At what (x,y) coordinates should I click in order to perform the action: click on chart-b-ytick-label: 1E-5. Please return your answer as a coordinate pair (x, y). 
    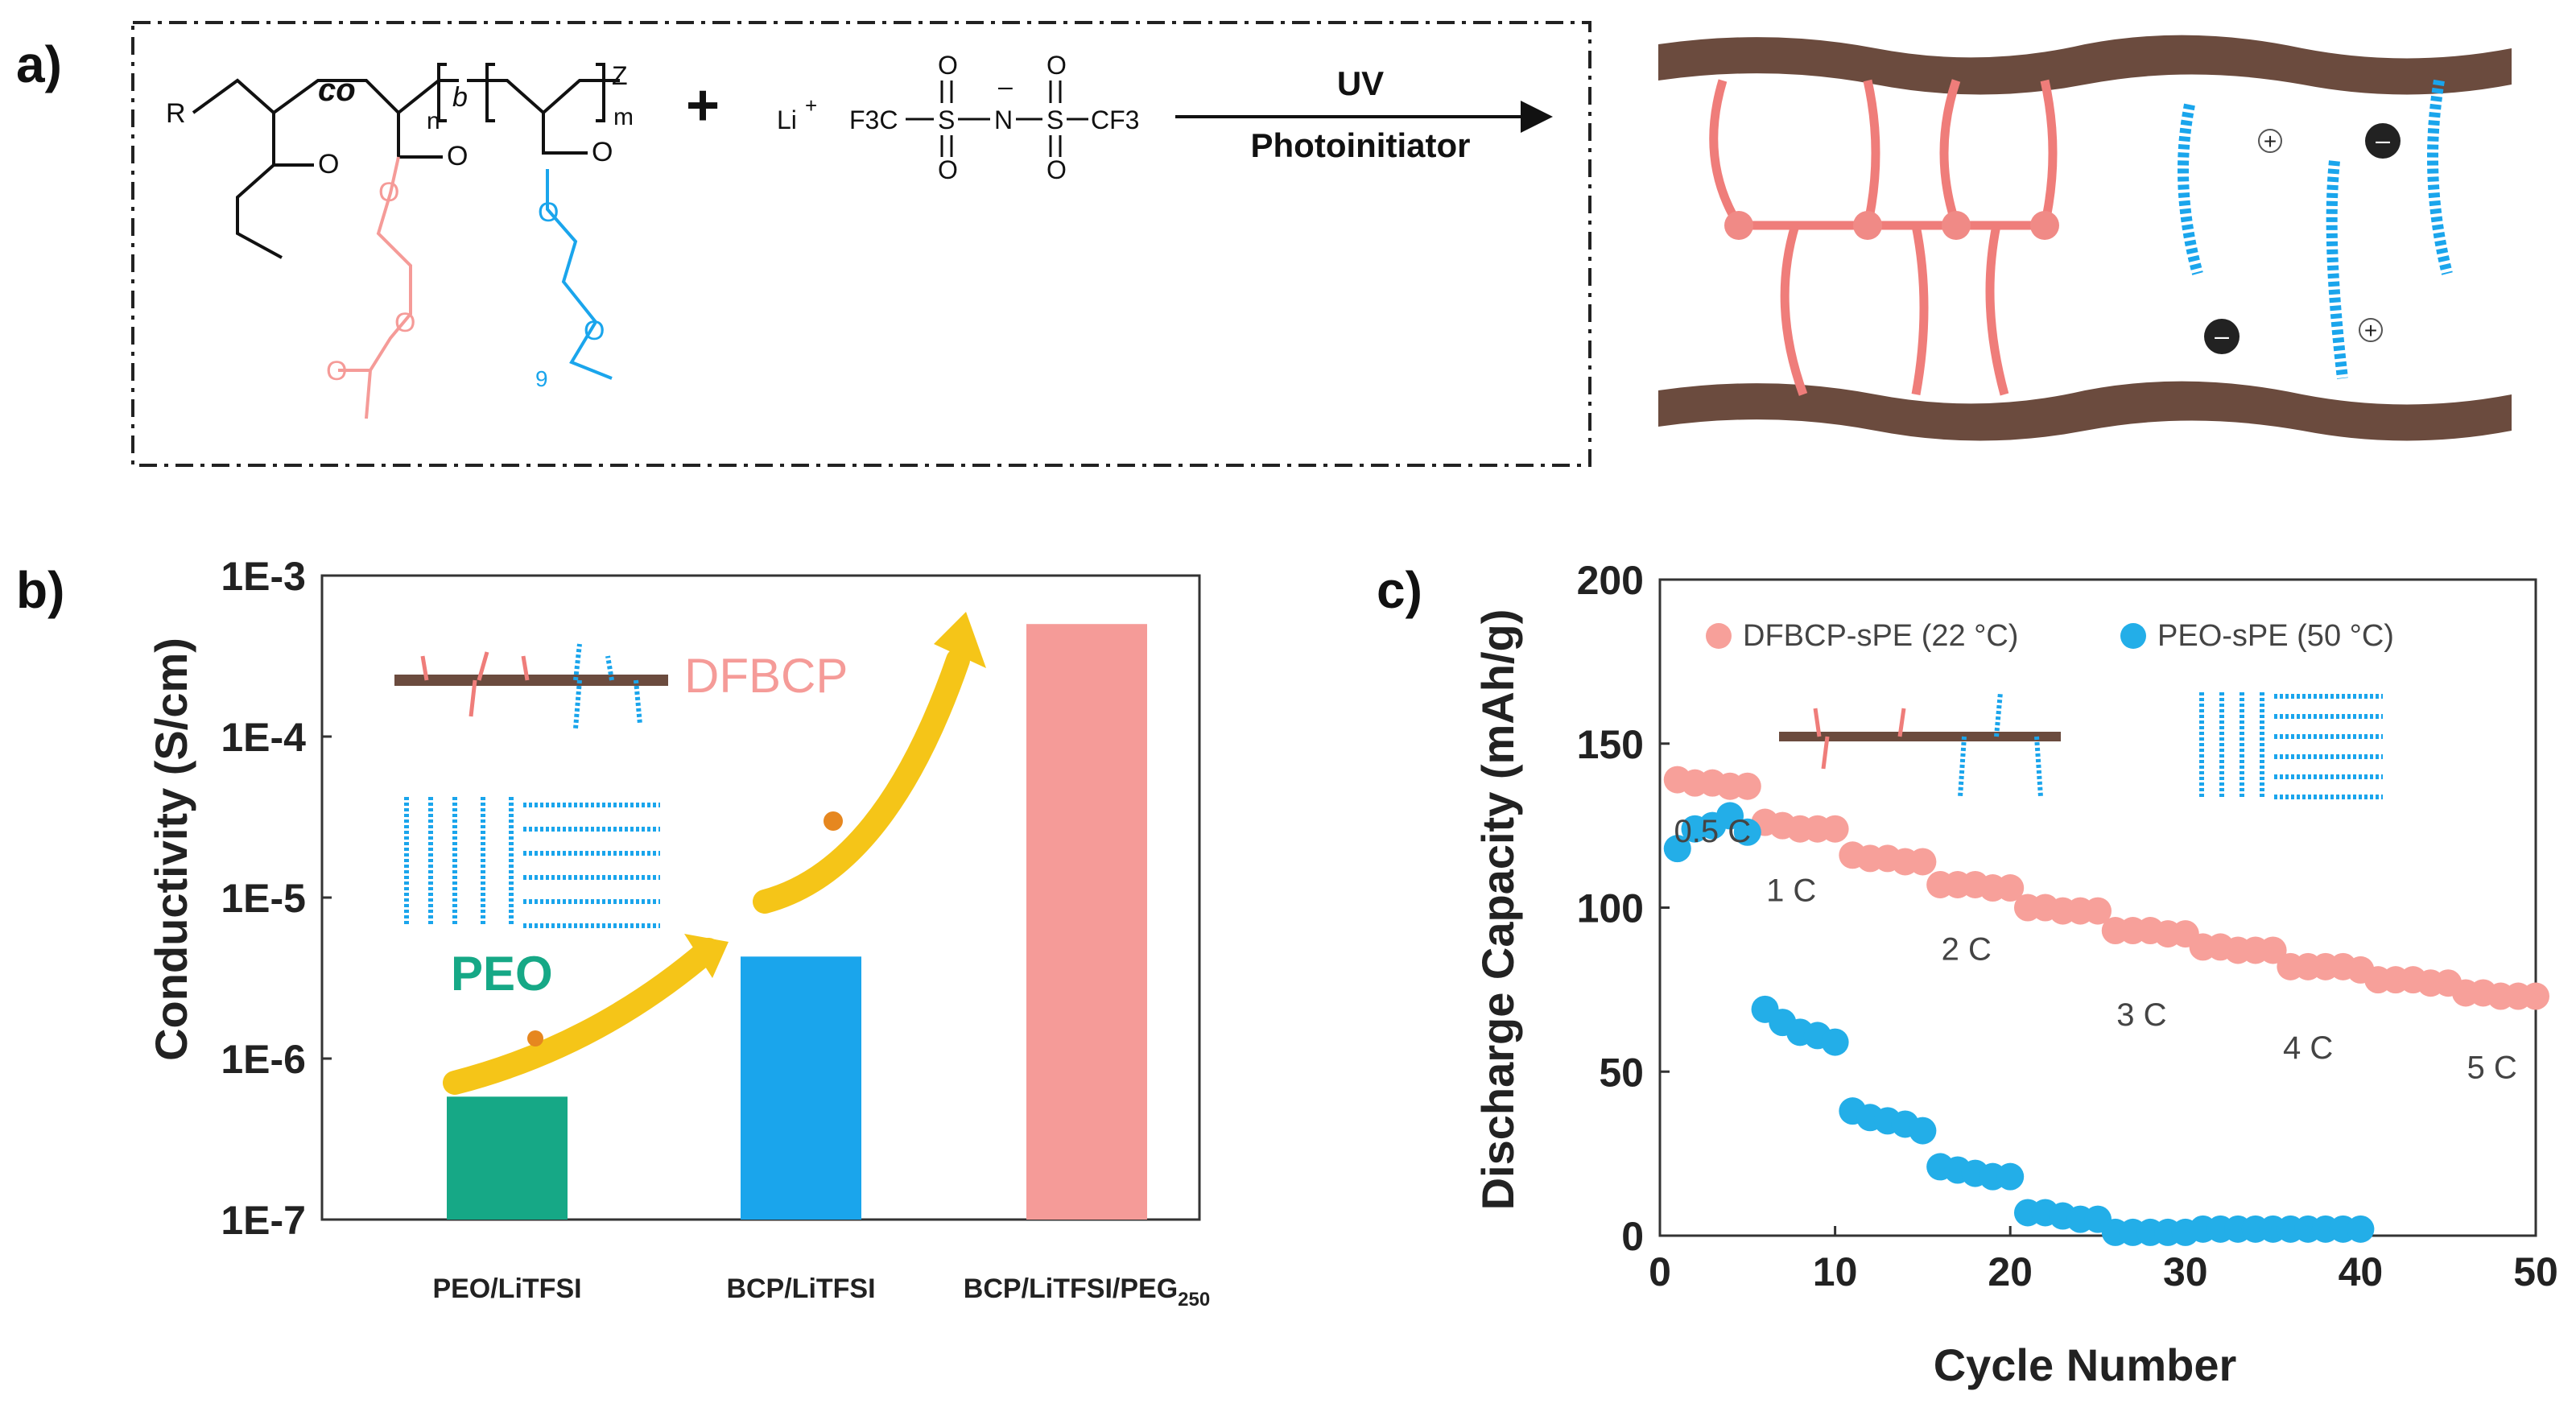
    Looking at the image, I should click on (263, 898).